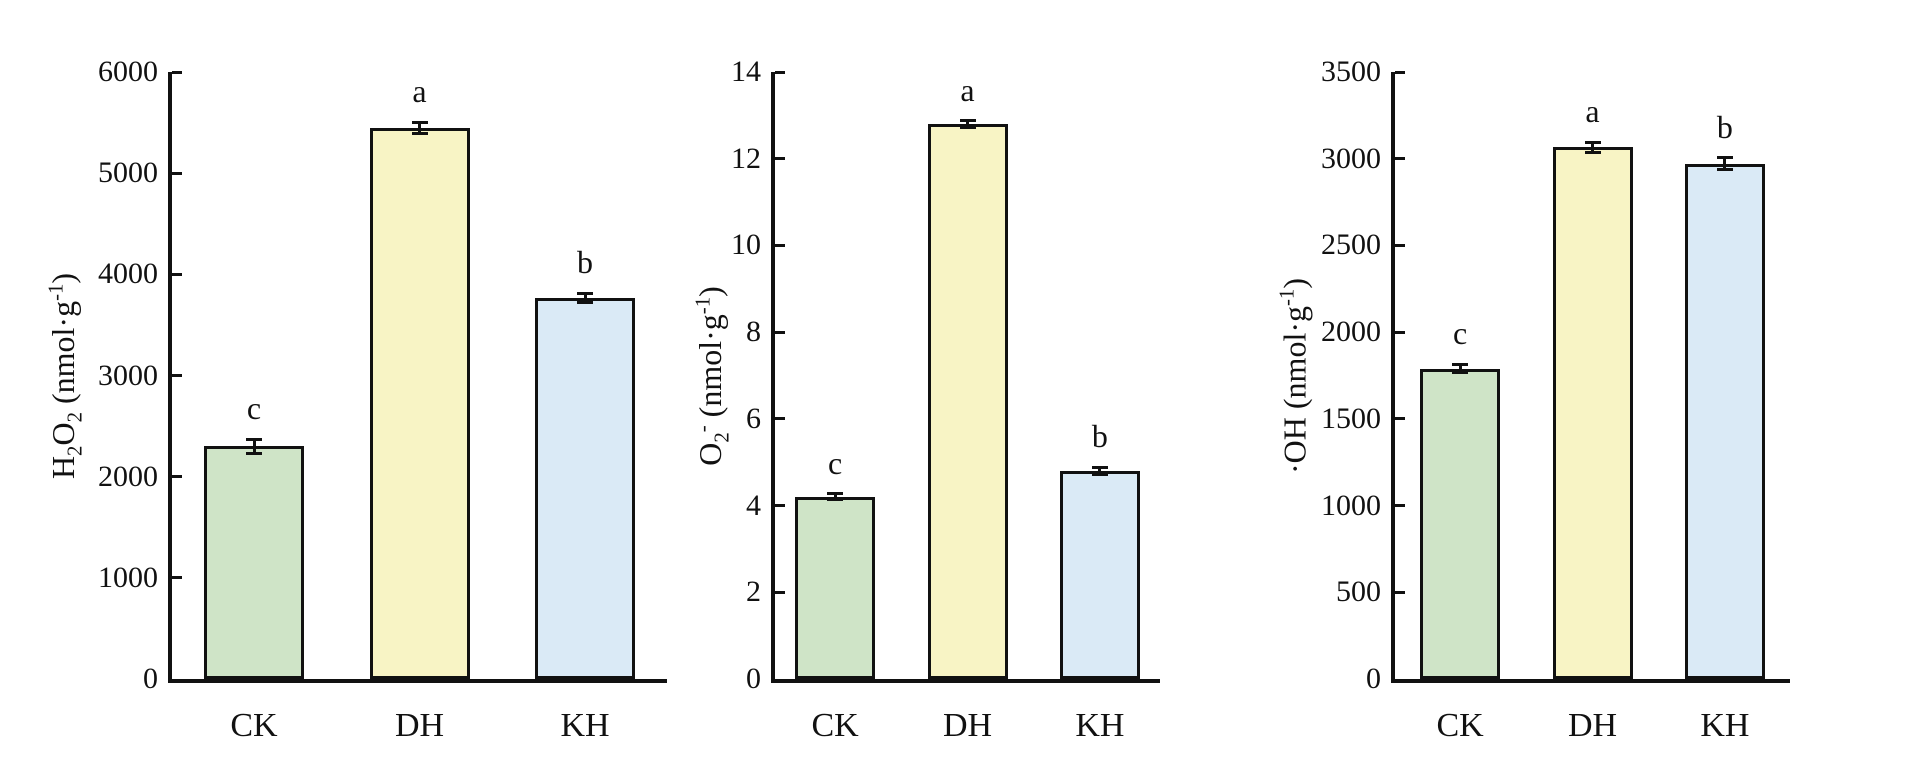  What do you see at coordinates (1351, 71) in the screenshot?
I see `y-tick-label-3500: 3500` at bounding box center [1351, 71].